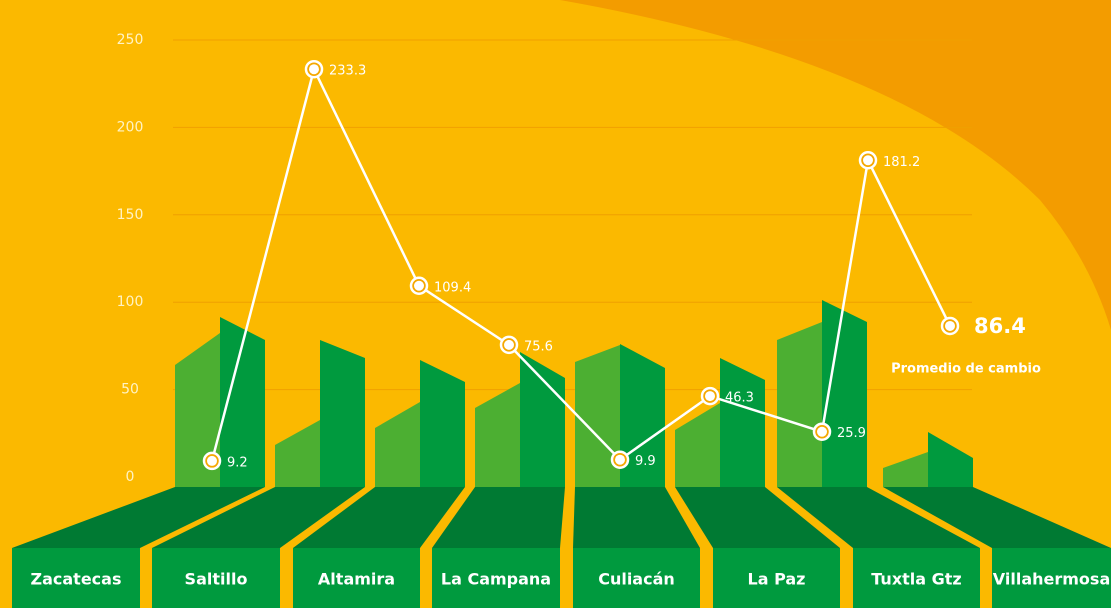  I want to click on y-tick-label: 150, so click(130, 215).